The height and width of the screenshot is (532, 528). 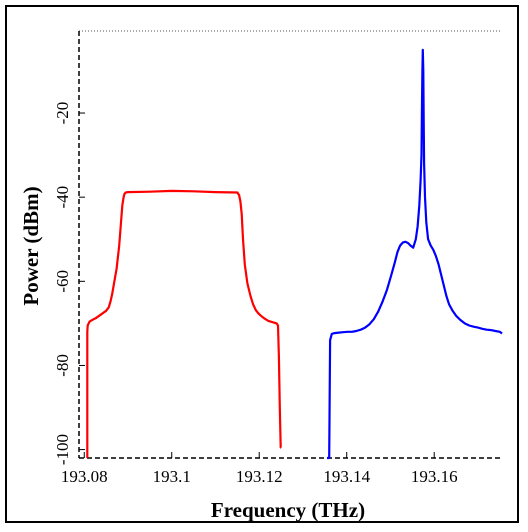 I want to click on x-tick-label: 193.16, so click(x=434, y=476).